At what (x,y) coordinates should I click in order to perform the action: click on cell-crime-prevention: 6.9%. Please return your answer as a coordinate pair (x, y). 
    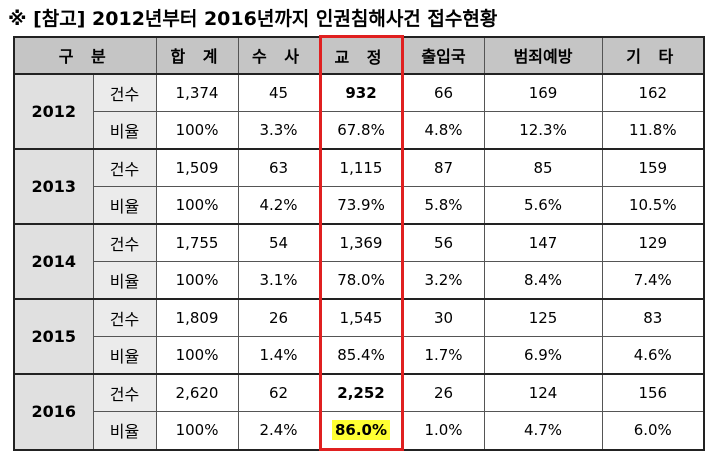
    Looking at the image, I should click on (543, 355).